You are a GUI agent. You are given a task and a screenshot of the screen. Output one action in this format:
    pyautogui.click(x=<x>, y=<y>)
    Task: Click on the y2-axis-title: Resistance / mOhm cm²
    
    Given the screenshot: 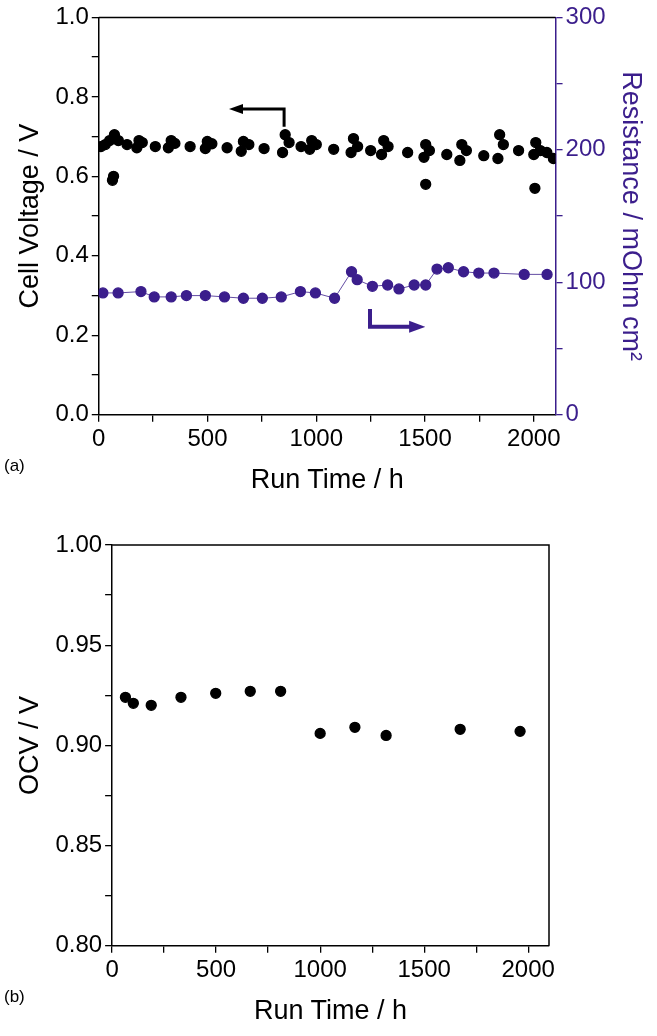 What is the action you would take?
    pyautogui.click(x=632, y=216)
    